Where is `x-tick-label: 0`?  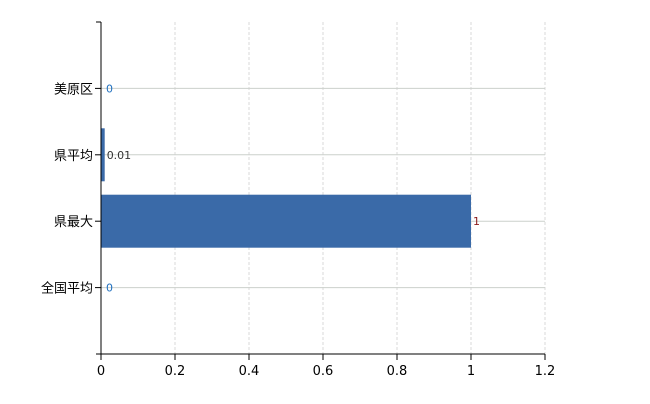
x-tick-label: 0 is located at coordinates (101, 371).